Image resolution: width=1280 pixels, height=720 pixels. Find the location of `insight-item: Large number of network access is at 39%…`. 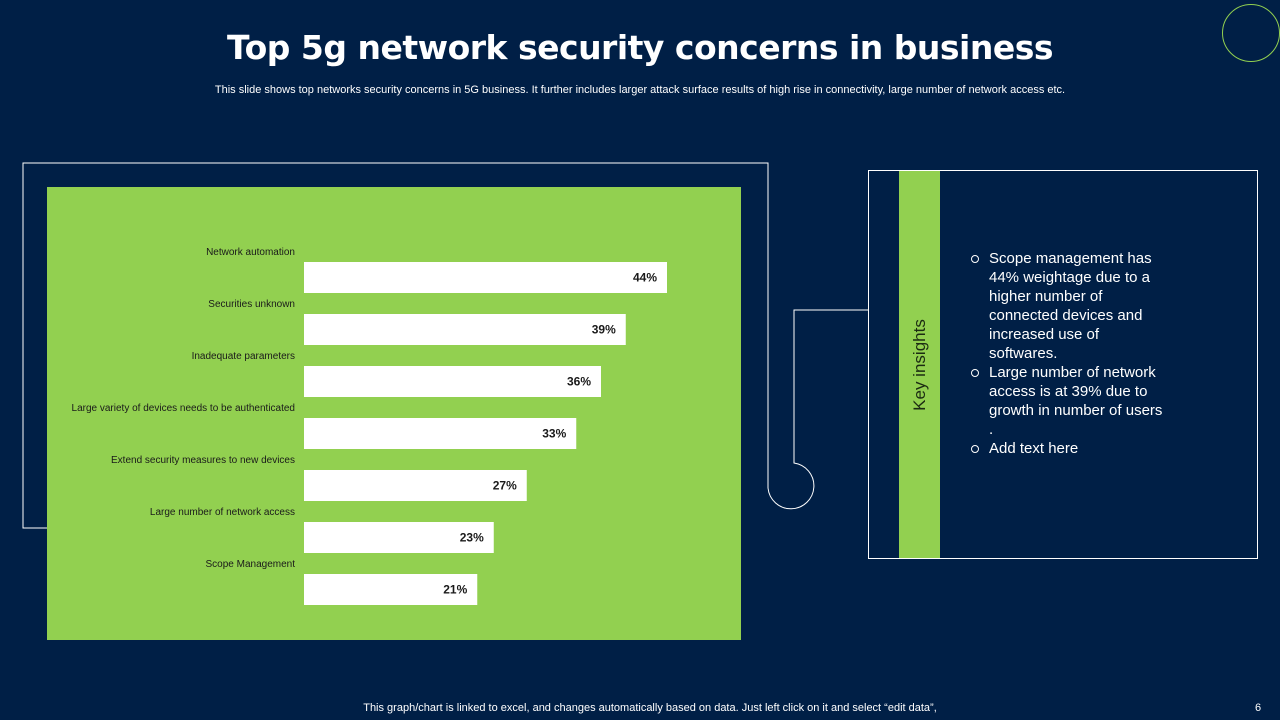

insight-item: Large number of network access is at 39%… is located at coordinates (1069, 401).